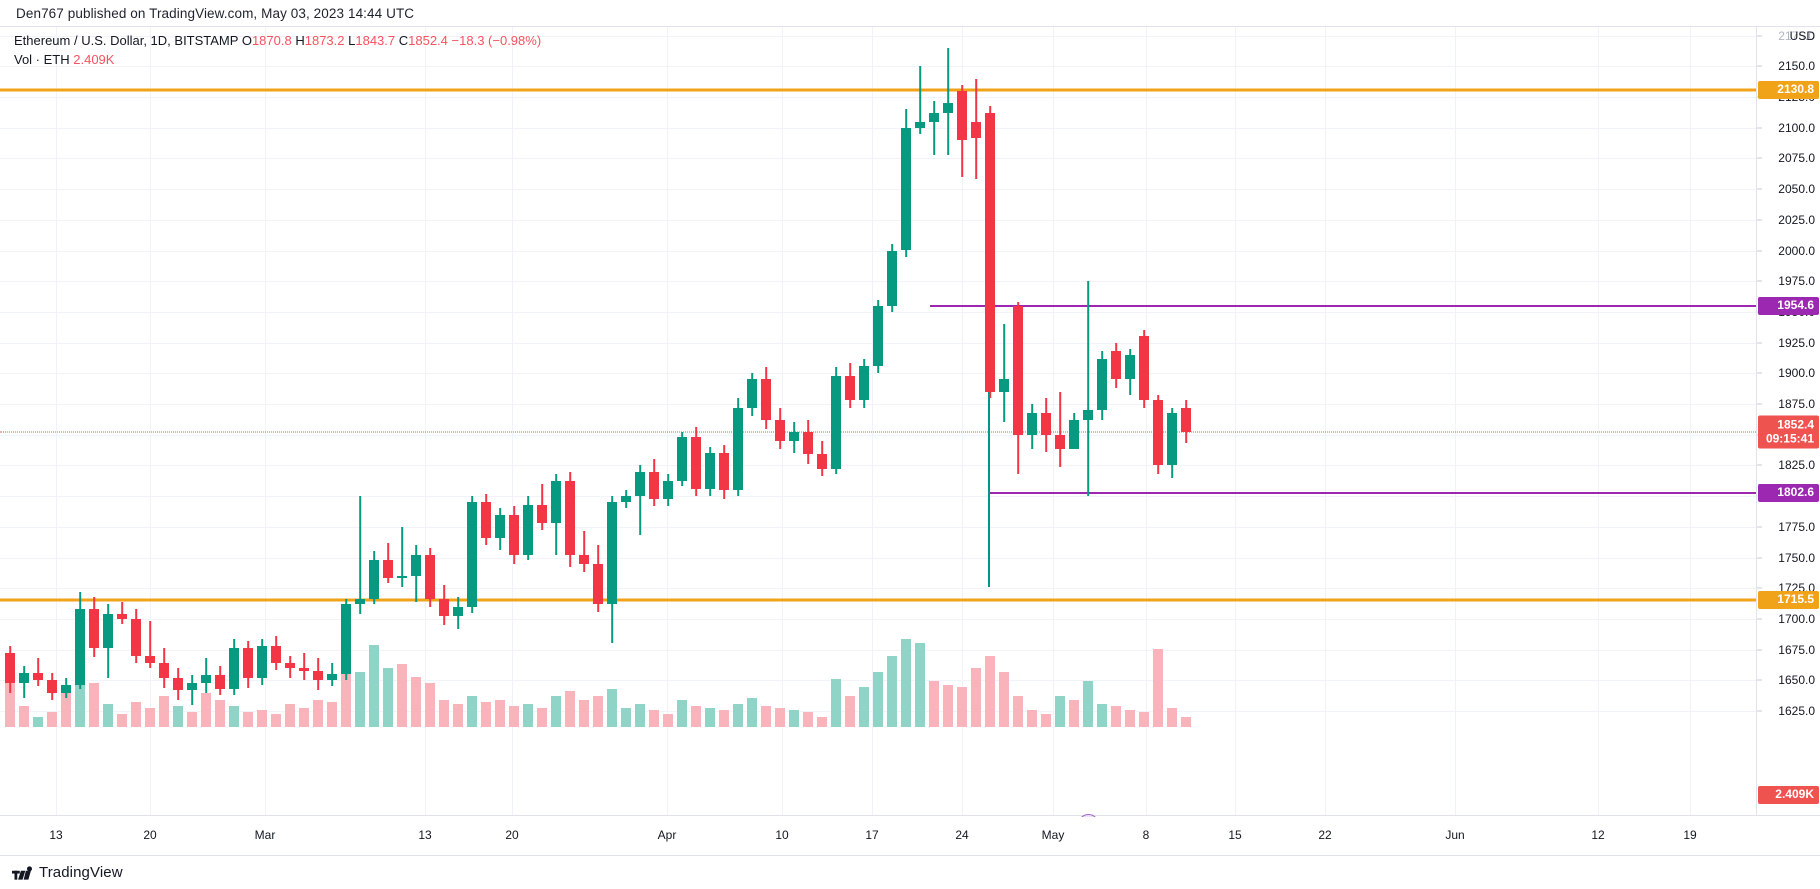 This screenshot has height=889, width=1820. I want to click on price-badge-value: 1954.6, so click(1795, 305).